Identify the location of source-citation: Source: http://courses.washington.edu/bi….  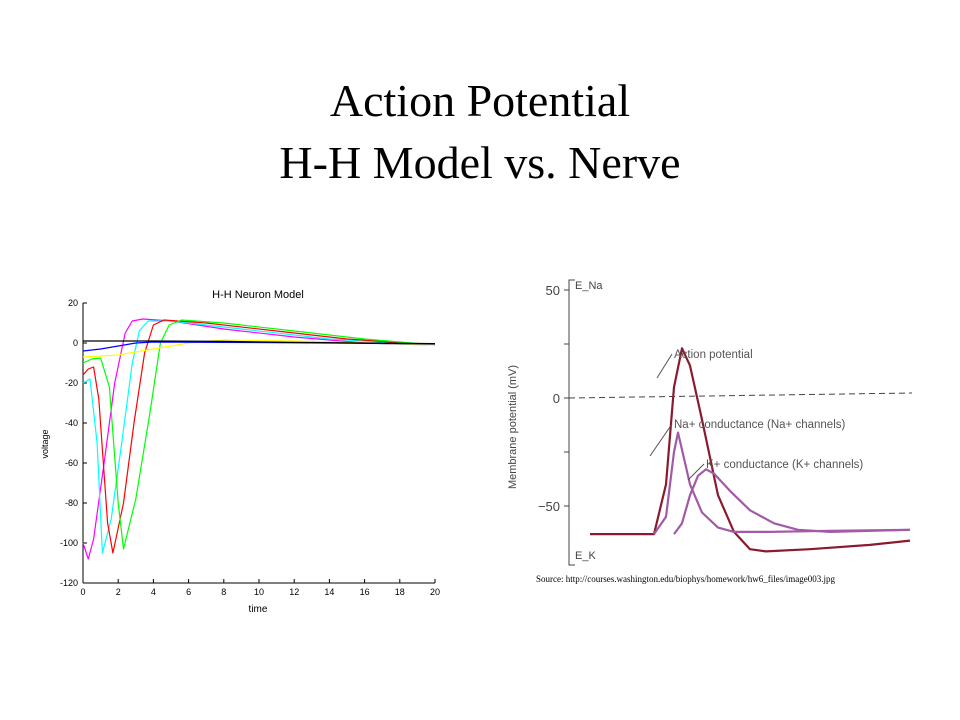
(685, 579).